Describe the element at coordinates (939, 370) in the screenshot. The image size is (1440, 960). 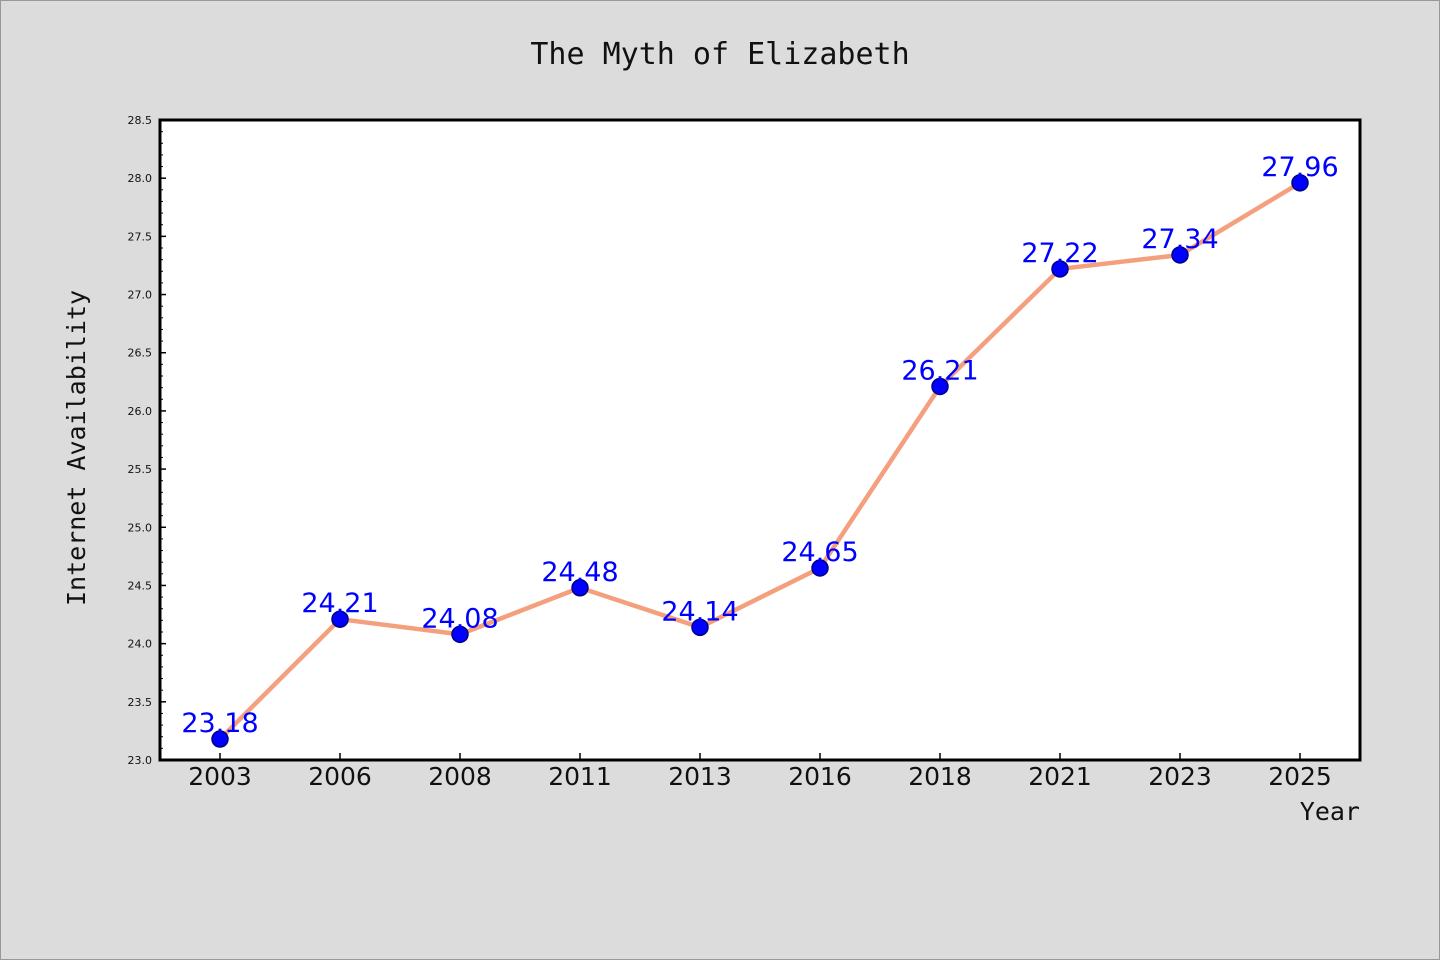
I see `data-label: 26.21` at that location.